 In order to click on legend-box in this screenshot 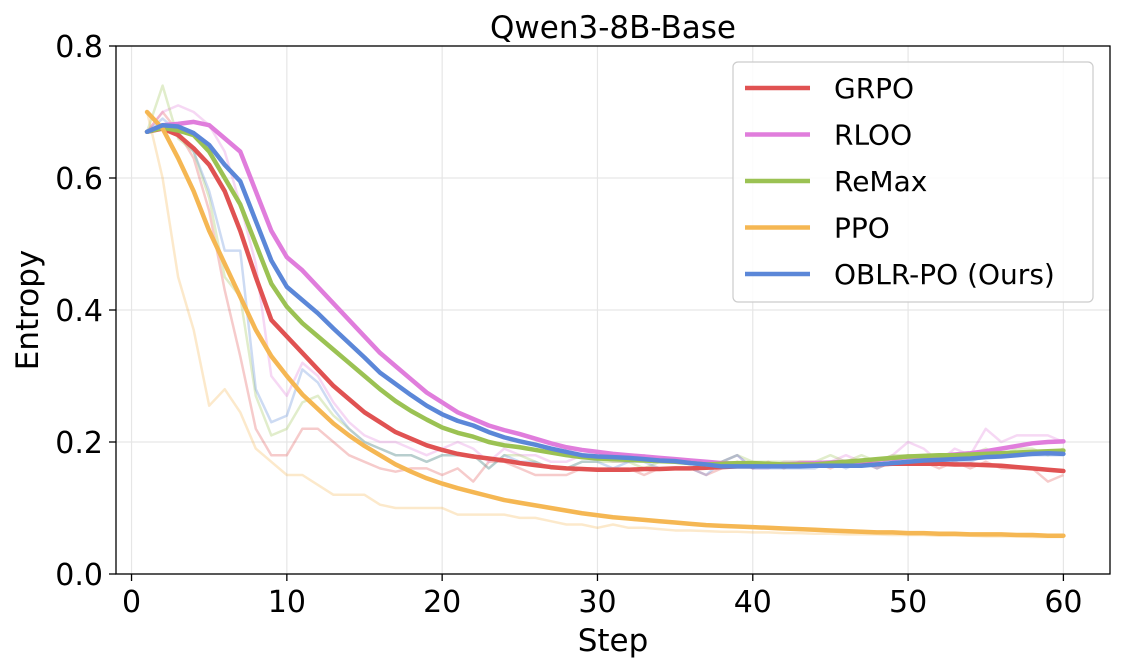, I will do `click(913, 182)`.